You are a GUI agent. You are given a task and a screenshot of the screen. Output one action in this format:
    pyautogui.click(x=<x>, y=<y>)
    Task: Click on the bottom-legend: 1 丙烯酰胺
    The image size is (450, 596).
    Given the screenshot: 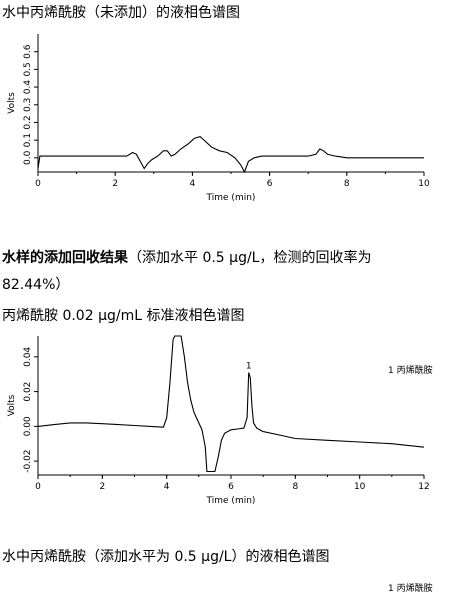 What is the action you would take?
    pyautogui.click(x=410, y=588)
    